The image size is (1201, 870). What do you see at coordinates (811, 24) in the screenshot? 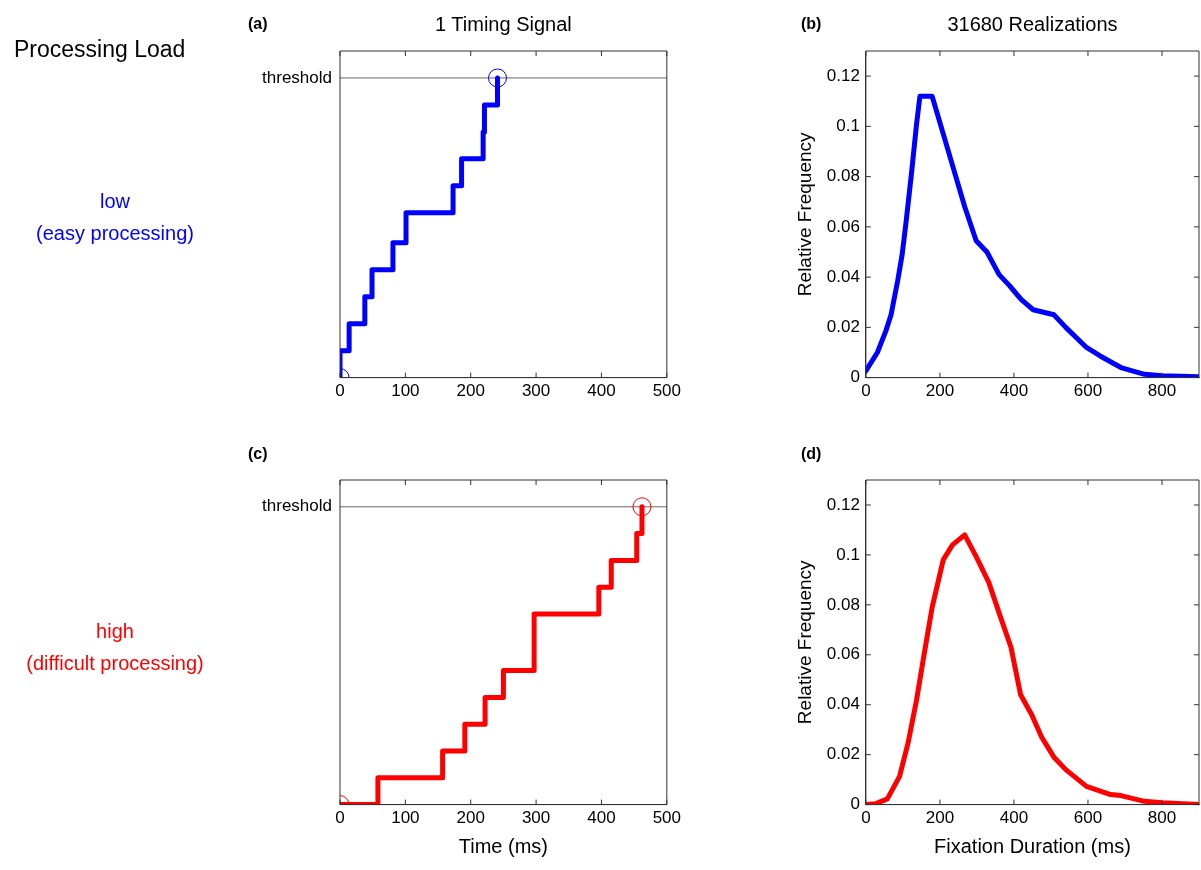
I see `text: (b)` at bounding box center [811, 24].